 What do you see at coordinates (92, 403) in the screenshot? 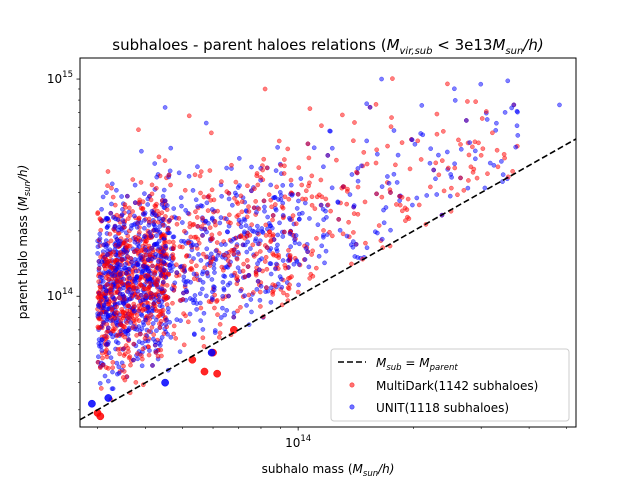
I see `scatter-point-highlighted` at bounding box center [92, 403].